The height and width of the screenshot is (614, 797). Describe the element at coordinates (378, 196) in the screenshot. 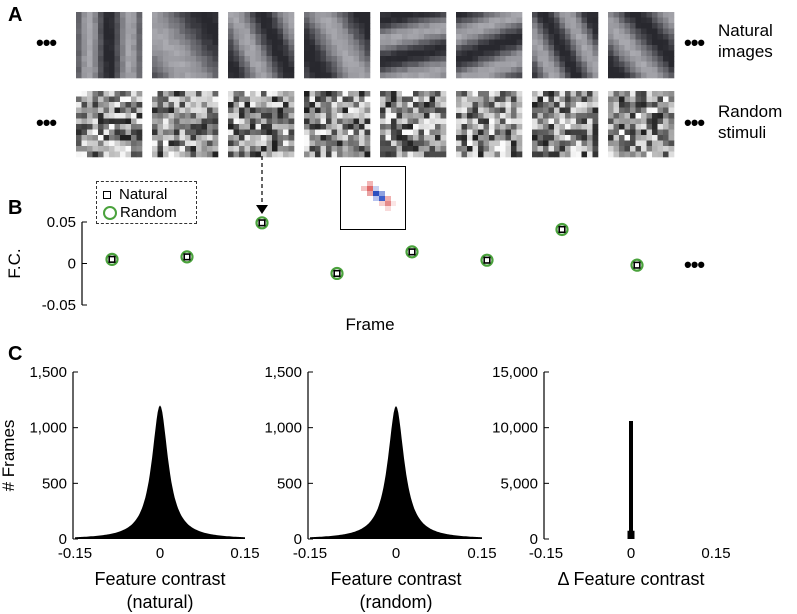

I see `feature-filter-icon` at that location.